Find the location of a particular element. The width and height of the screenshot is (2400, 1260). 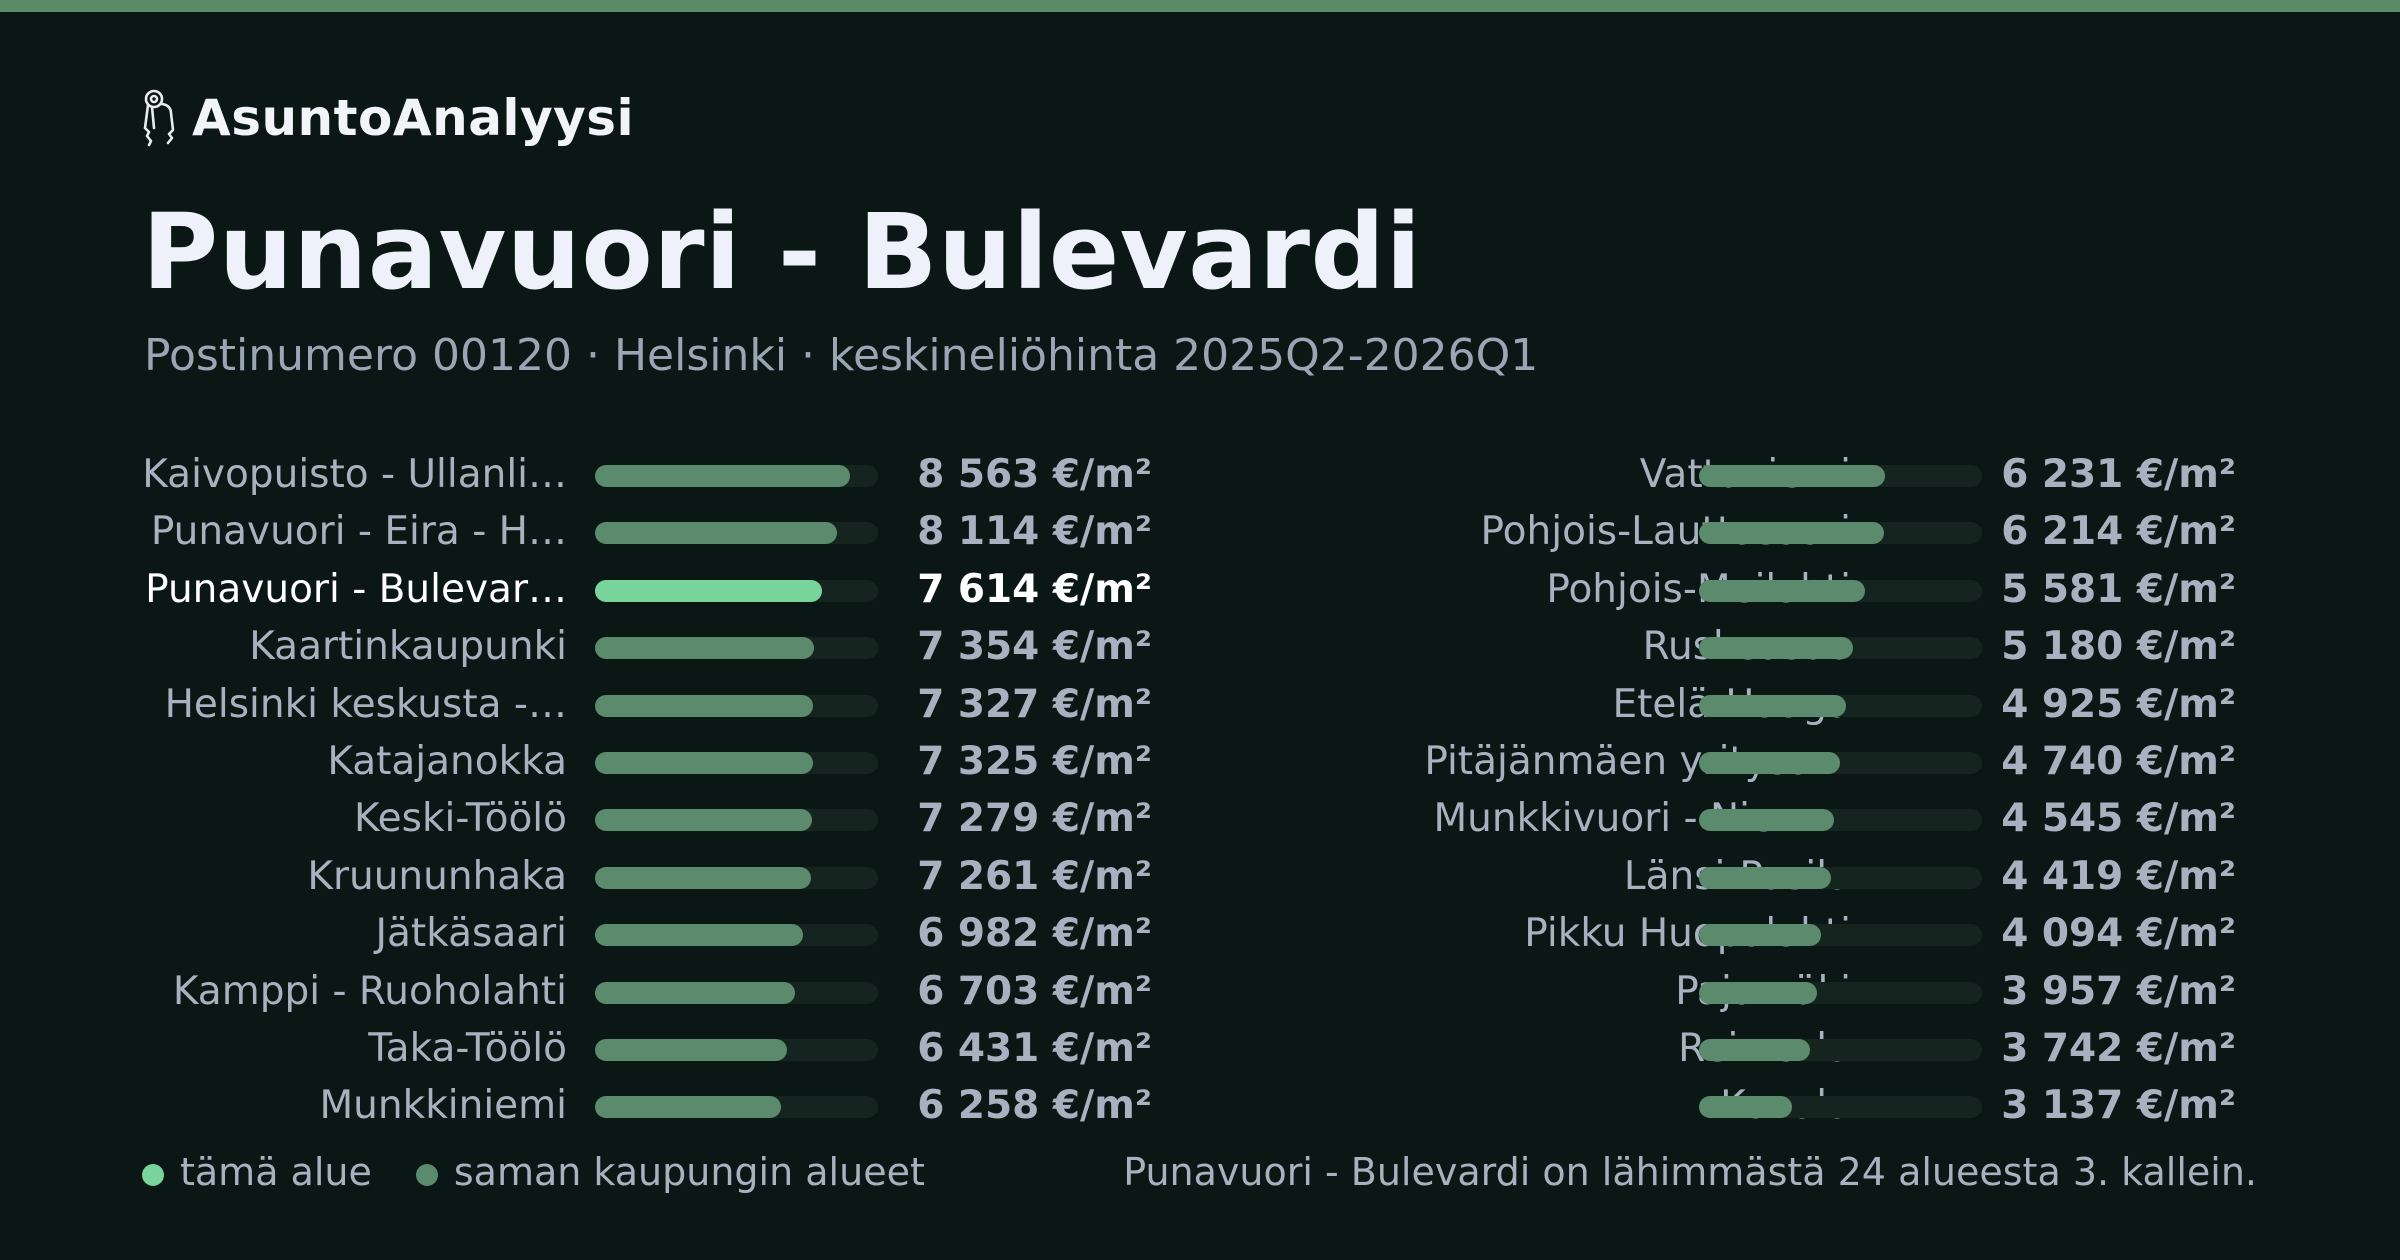

bar-row-highlight: Punavuori - Bulevar… 7 614 €/m² is located at coordinates (590, 589).